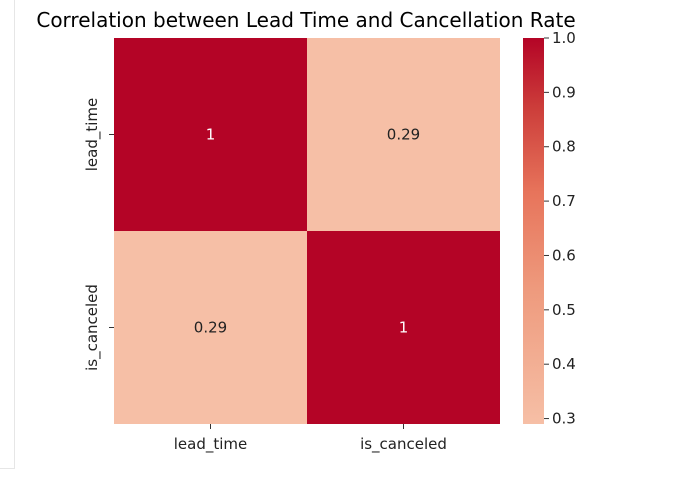 The width and height of the screenshot is (676, 477). Describe the element at coordinates (564, 38) in the screenshot. I see `colorbar-tick-label: 1.0` at that location.